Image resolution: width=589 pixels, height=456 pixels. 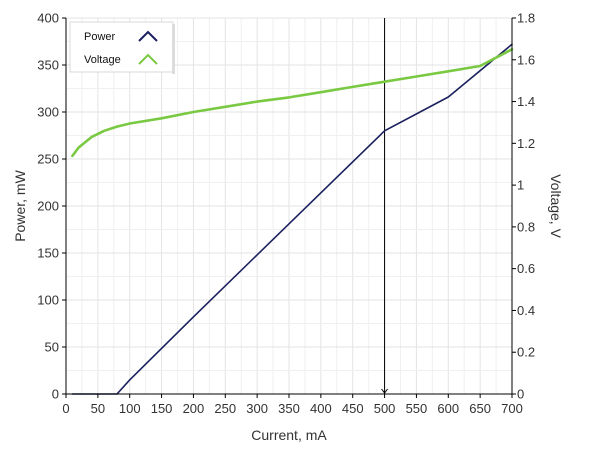 What do you see at coordinates (289, 408) in the screenshot?
I see `x-tick-label: 350` at bounding box center [289, 408].